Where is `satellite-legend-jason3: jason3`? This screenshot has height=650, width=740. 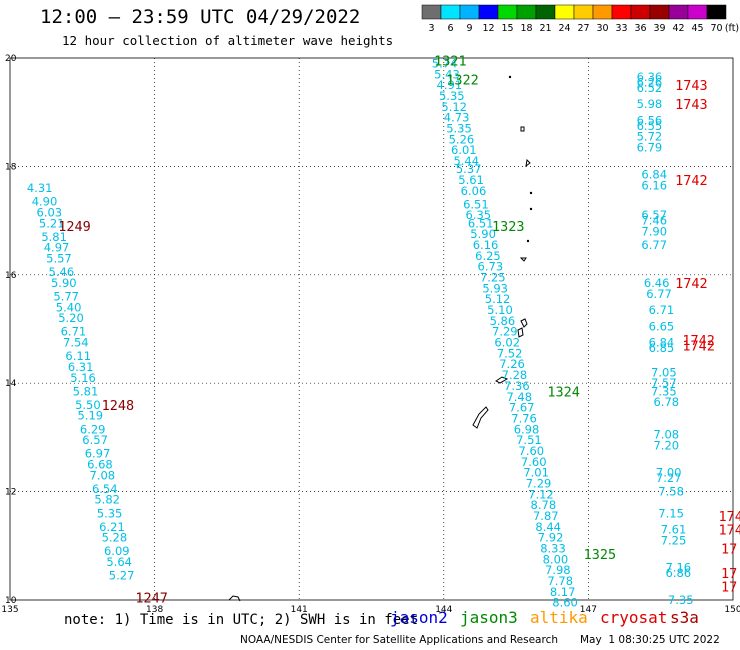
satellite-legend-jason3: jason3 is located at coordinates (489, 617).